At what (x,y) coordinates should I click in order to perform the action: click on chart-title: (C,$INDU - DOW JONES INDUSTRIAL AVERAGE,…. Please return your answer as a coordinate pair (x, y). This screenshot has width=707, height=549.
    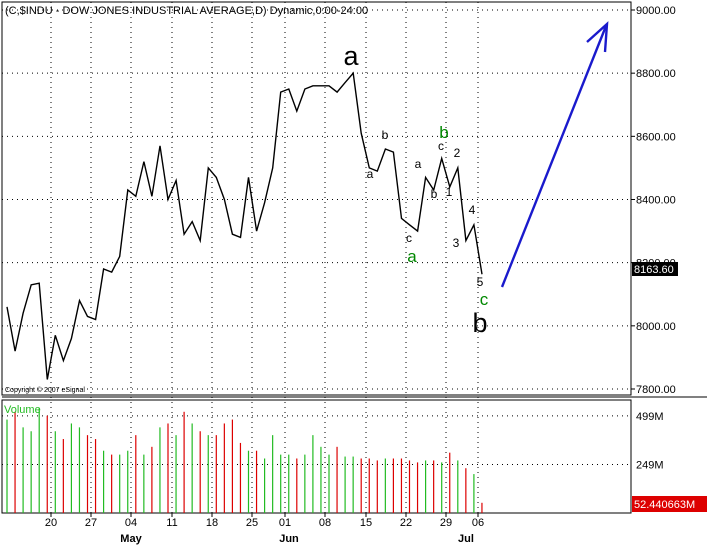
    Looking at the image, I should click on (186, 11).